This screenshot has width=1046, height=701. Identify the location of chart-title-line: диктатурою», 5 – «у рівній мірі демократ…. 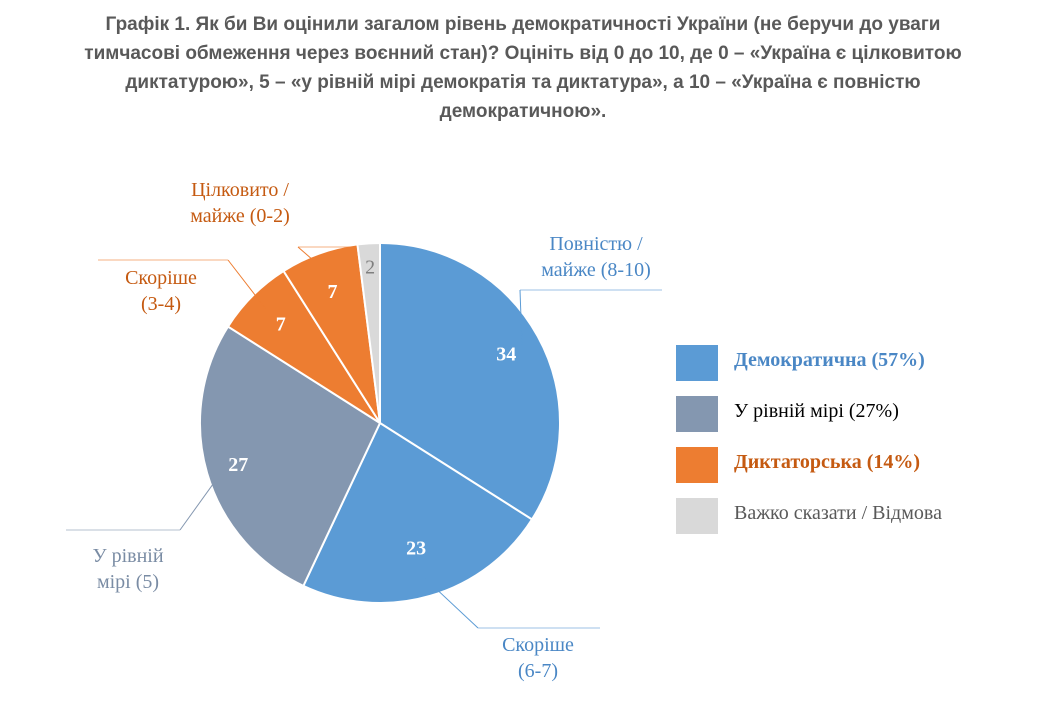
(523, 82).